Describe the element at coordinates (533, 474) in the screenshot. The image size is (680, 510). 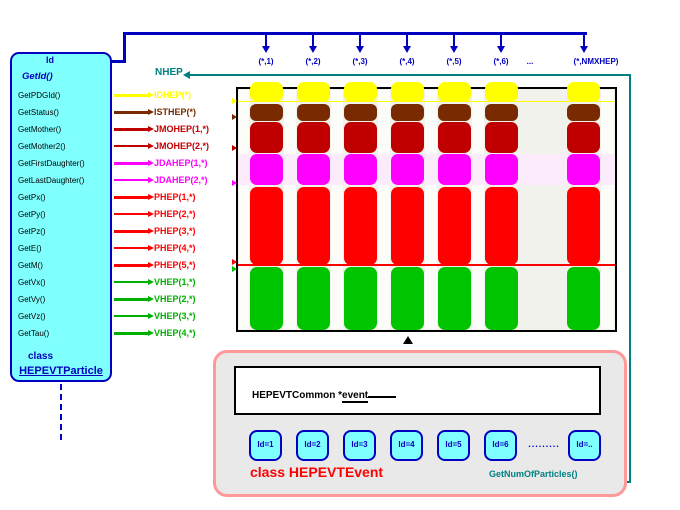
I see `get-num-of-particles-label: GetNumOfParticles()` at that location.